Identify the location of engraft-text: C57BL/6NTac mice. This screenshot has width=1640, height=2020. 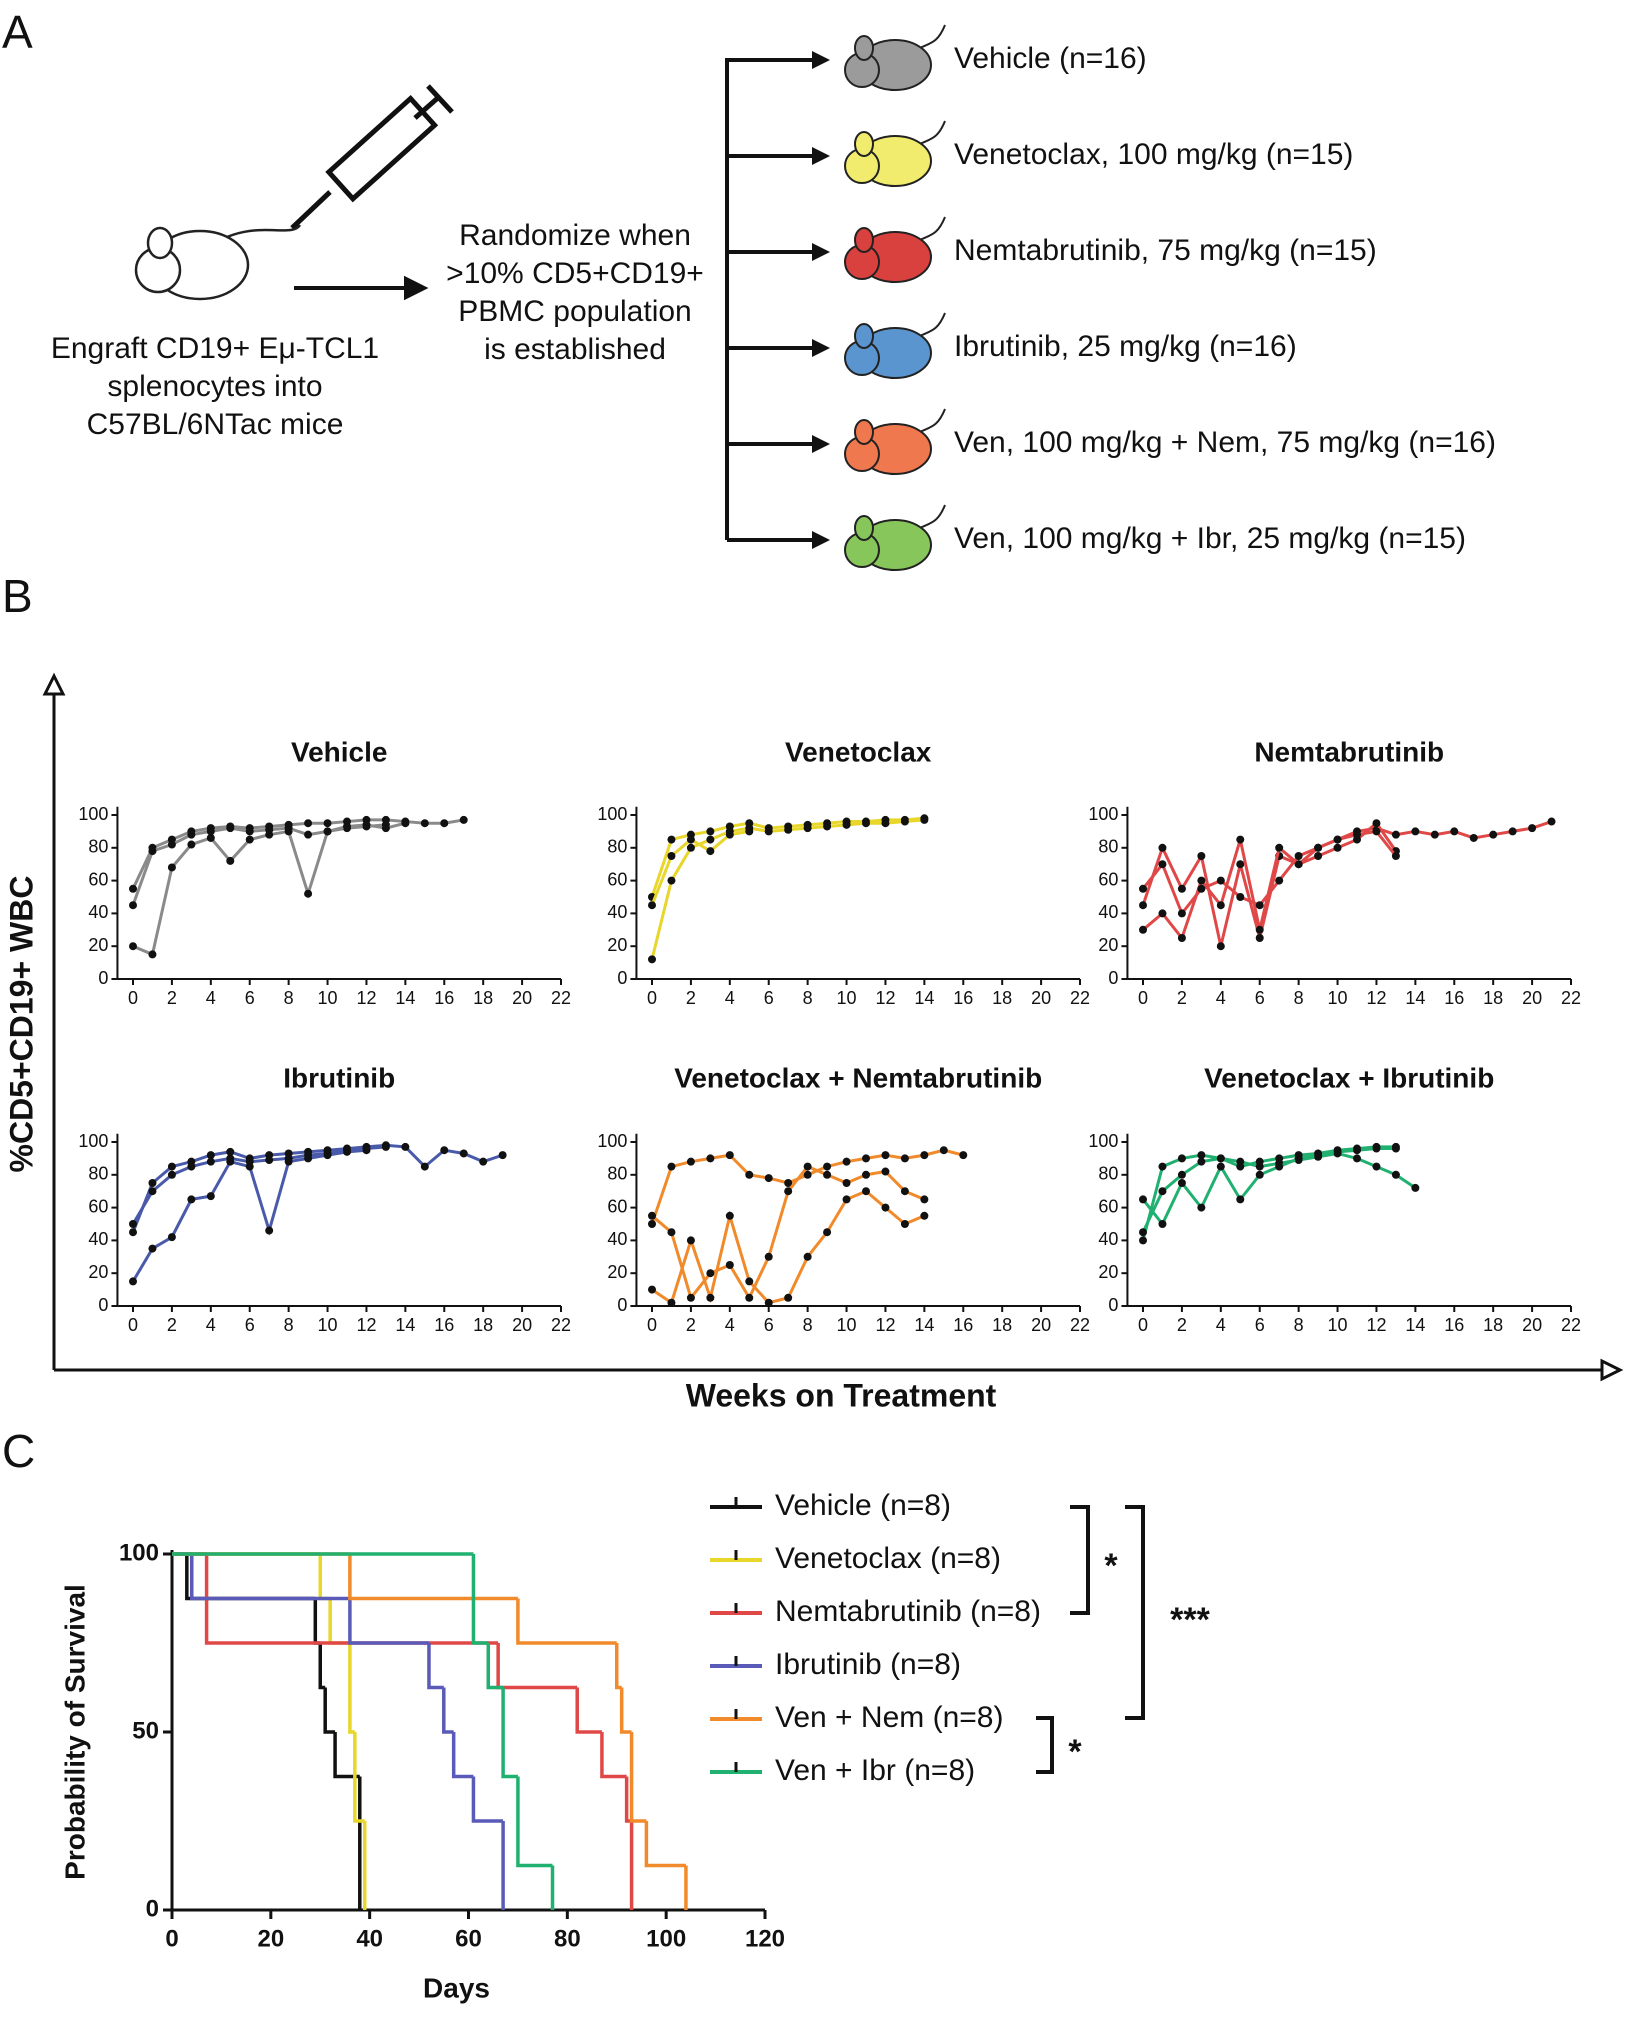
(215, 424).